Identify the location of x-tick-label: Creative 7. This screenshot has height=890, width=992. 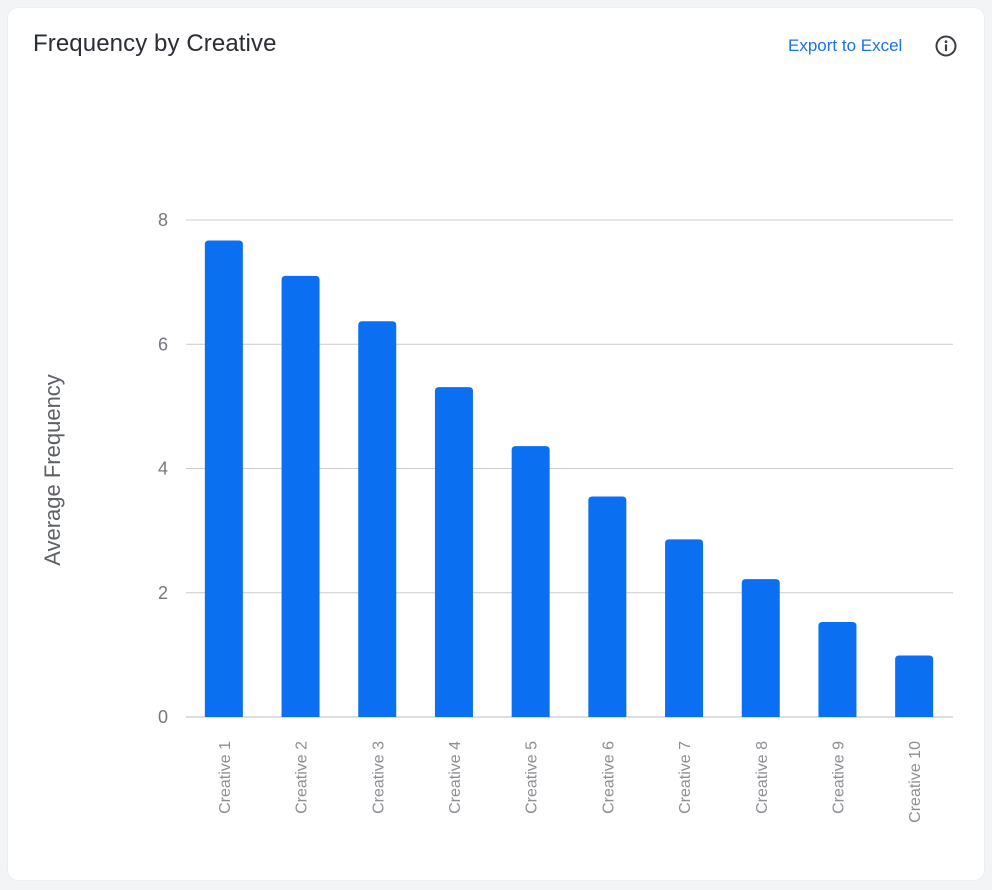
(685, 777).